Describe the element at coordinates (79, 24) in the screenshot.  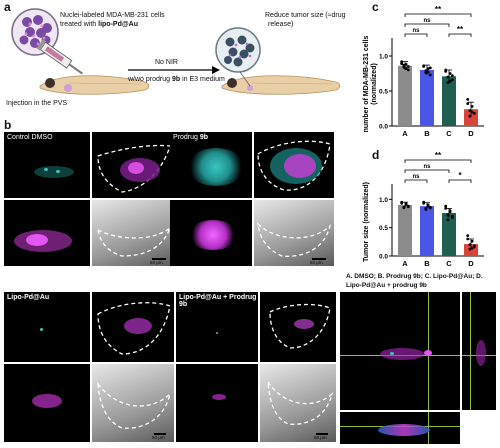
I see `cells-description-prefix: treated with` at that location.